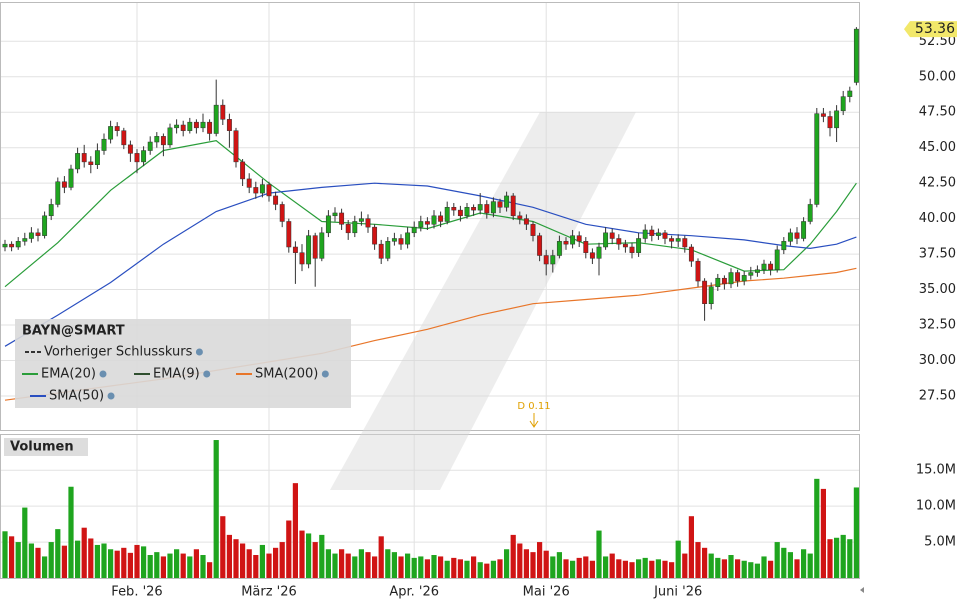 The height and width of the screenshot is (600, 960). I want to click on legend-label: EMA(9), so click(176, 374).